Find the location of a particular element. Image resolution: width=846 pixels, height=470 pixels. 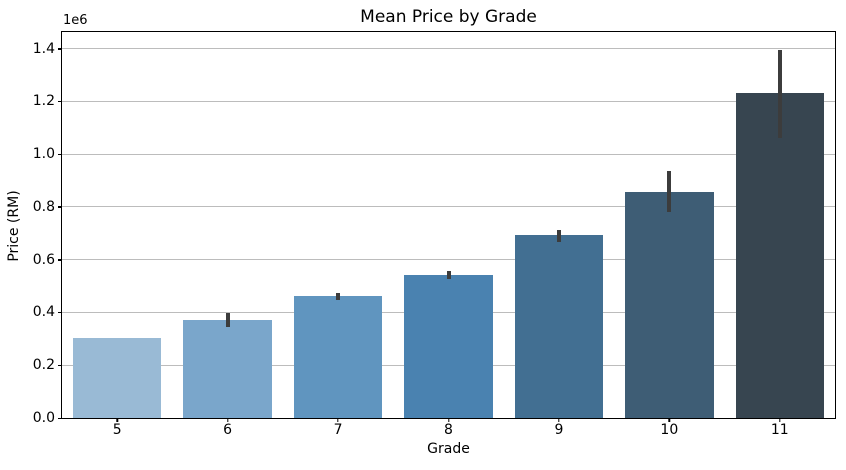

y-tick-label: 1.4 is located at coordinates (43, 48).